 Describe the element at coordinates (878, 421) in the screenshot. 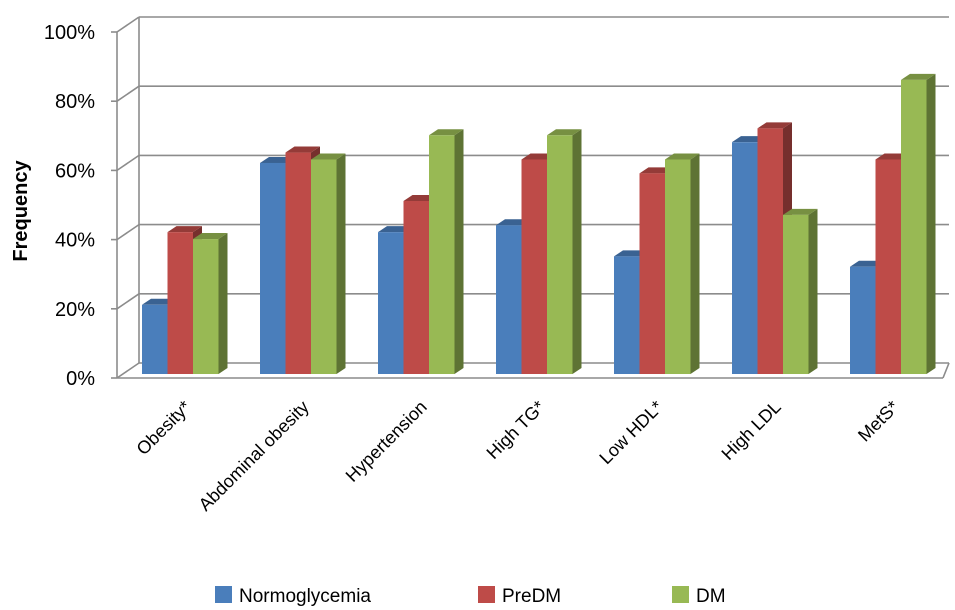

I see `x-category-label: MetS*` at that location.